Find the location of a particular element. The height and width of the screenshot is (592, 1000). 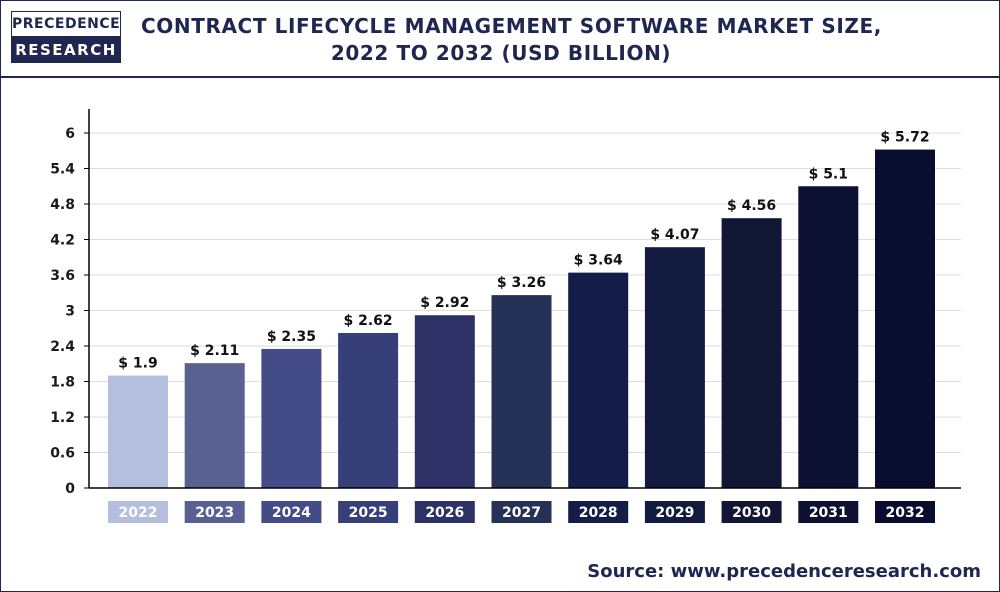

bar-2032 is located at coordinates (905, 319).